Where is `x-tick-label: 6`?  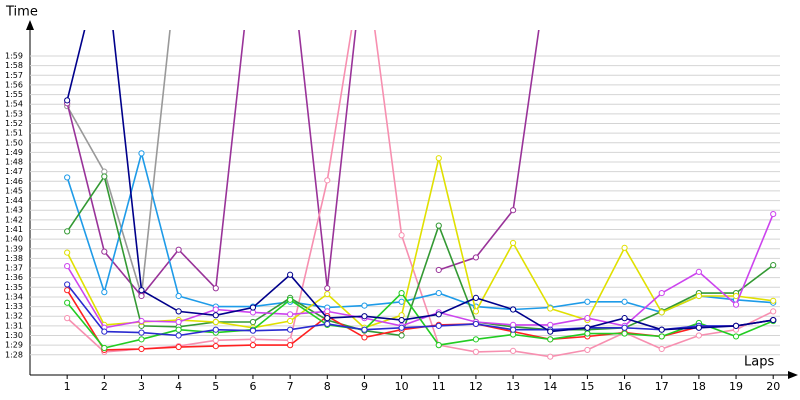 x-tick-label: 6 is located at coordinates (252, 386).